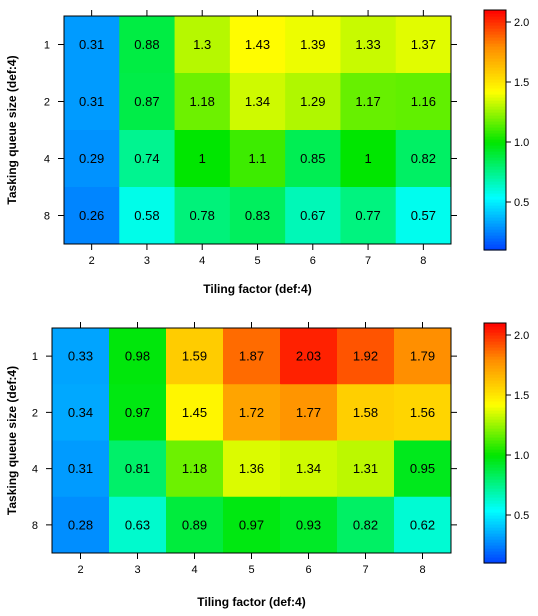 Image resolution: width=538 pixels, height=616 pixels. What do you see at coordinates (506, 443) in the screenshot?
I see `colorbar: 0.5 1.0 1.5 2.0` at bounding box center [506, 443].